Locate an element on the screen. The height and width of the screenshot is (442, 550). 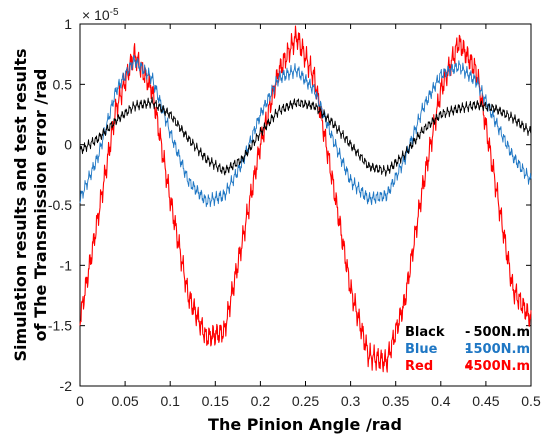
y-tick-label: -1.5 is located at coordinates (60, 326).